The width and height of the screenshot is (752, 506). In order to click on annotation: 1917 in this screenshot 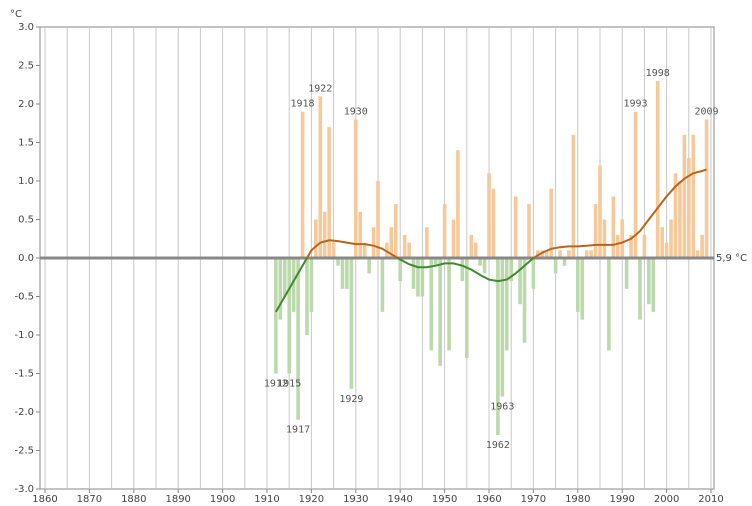, I will do `click(298, 430)`.